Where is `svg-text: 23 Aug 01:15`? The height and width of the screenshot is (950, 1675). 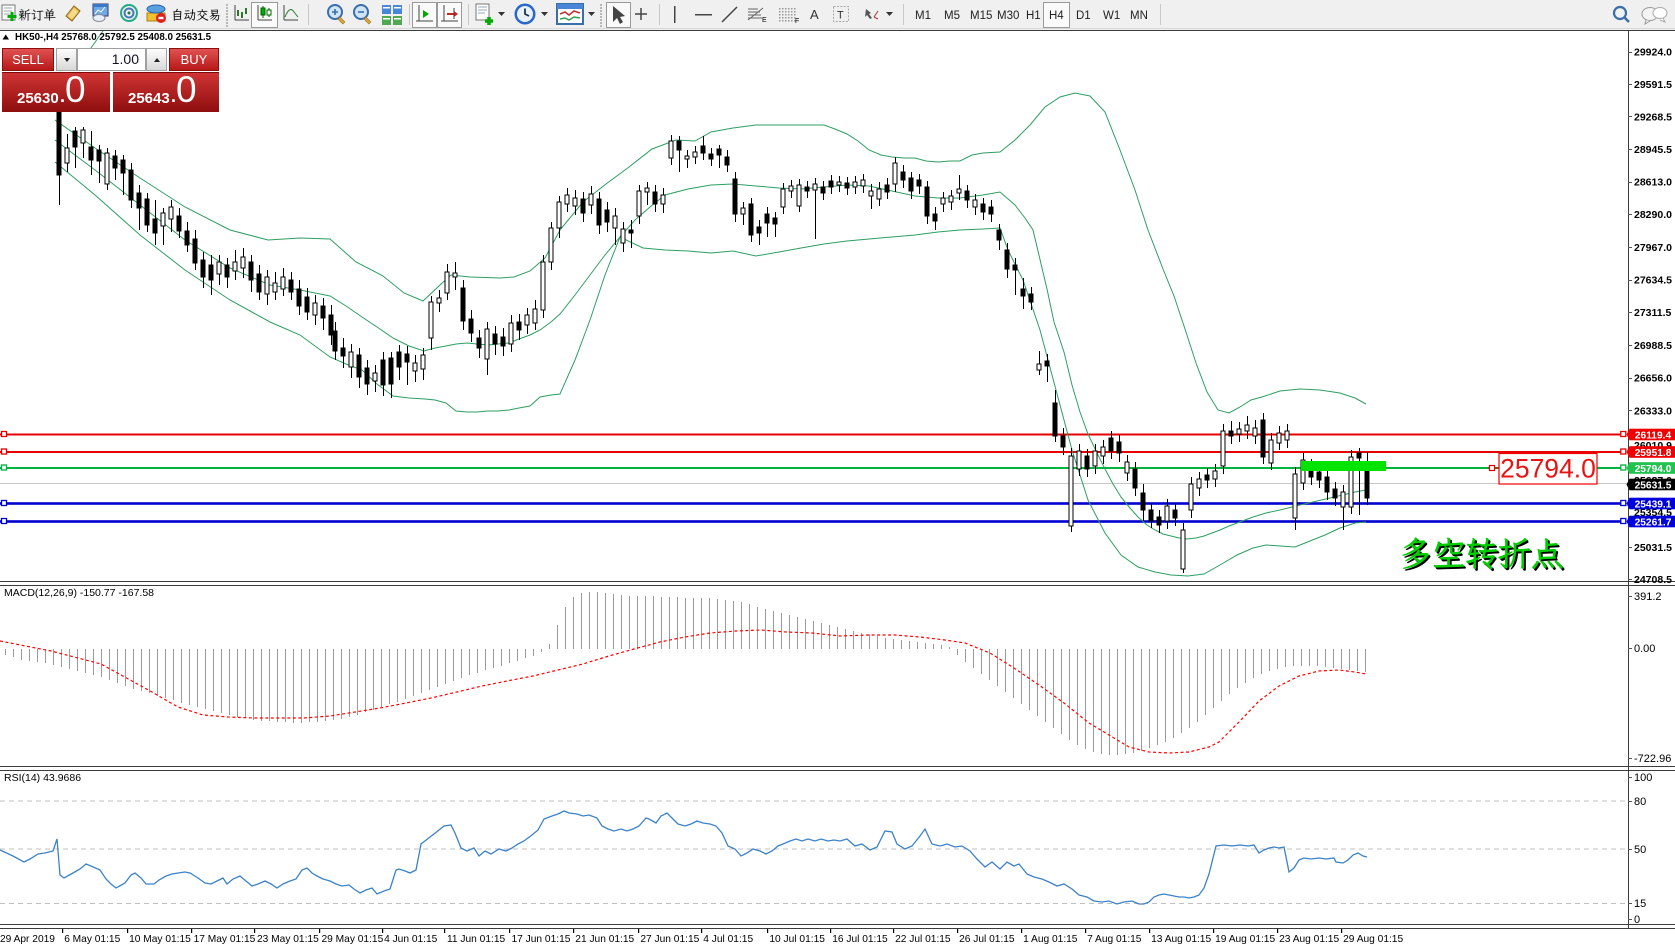
svg-text: 23 Aug 01:15 is located at coordinates (1309, 939).